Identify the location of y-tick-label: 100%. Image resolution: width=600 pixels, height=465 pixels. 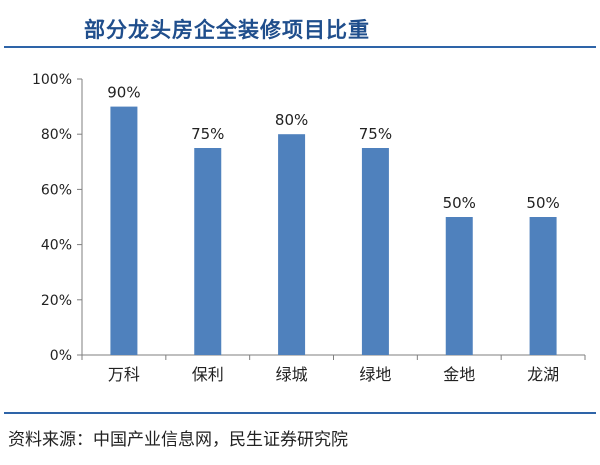
(52, 80).